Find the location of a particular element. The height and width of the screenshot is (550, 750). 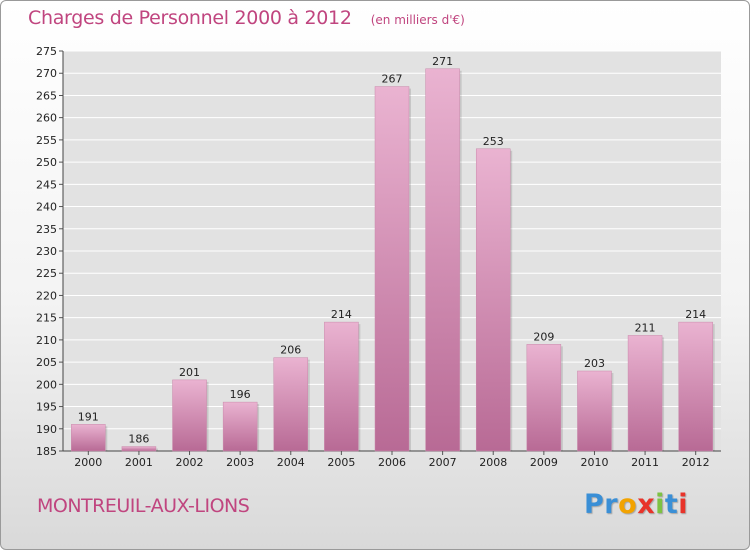

y-tick-label: 255 is located at coordinates (46, 140).